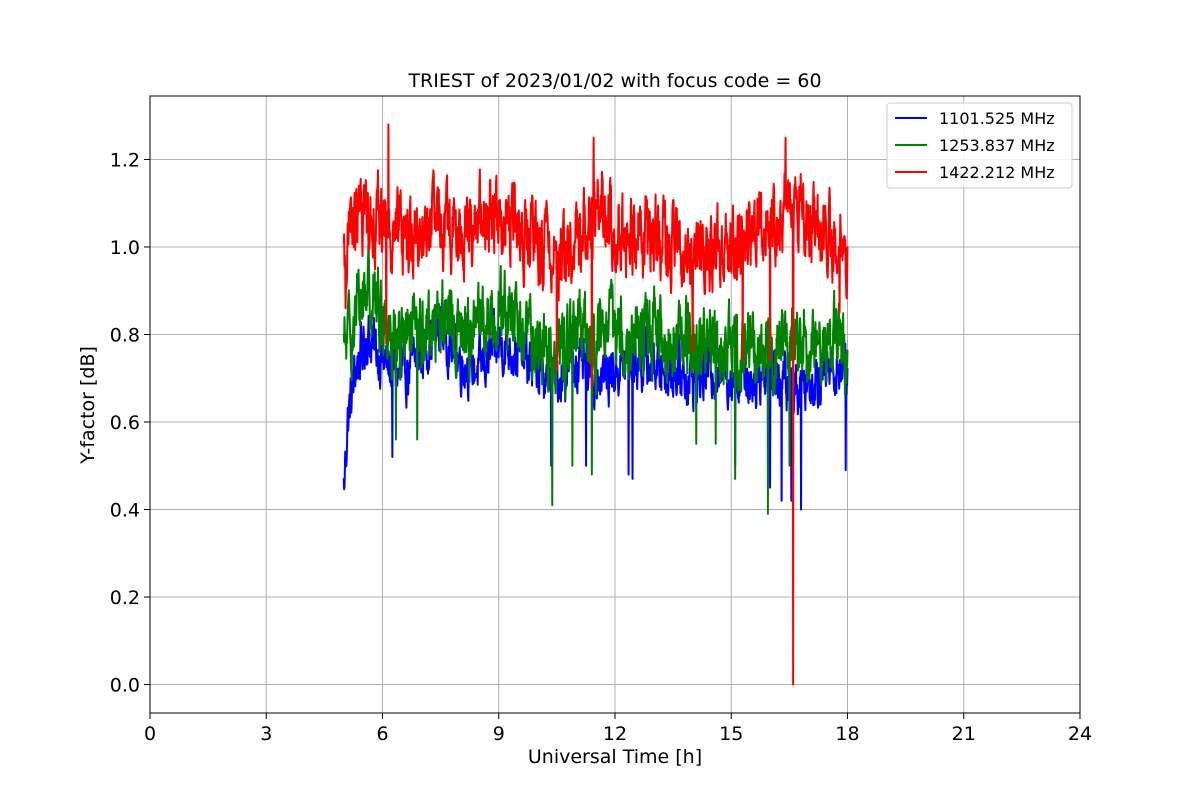 Image resolution: width=1200 pixels, height=800 pixels. What do you see at coordinates (382, 734) in the screenshot?
I see `x-tick-label: 6` at bounding box center [382, 734].